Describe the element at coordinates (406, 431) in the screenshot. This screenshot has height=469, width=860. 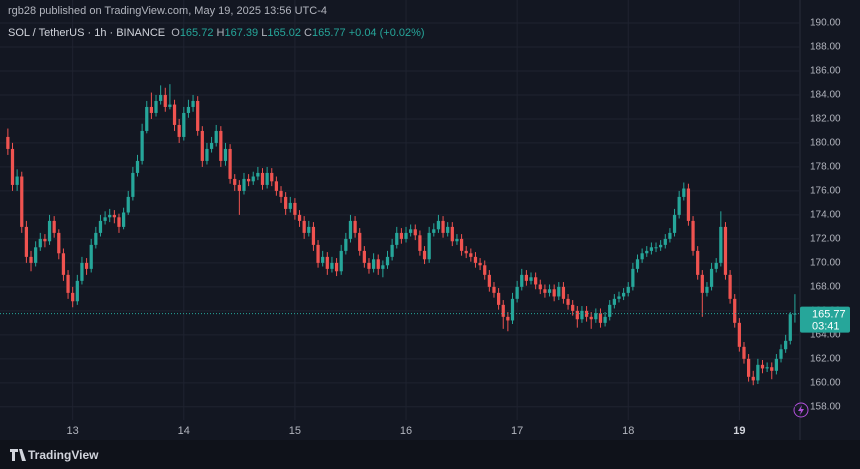
I see `x-tick-label: 16` at that location.